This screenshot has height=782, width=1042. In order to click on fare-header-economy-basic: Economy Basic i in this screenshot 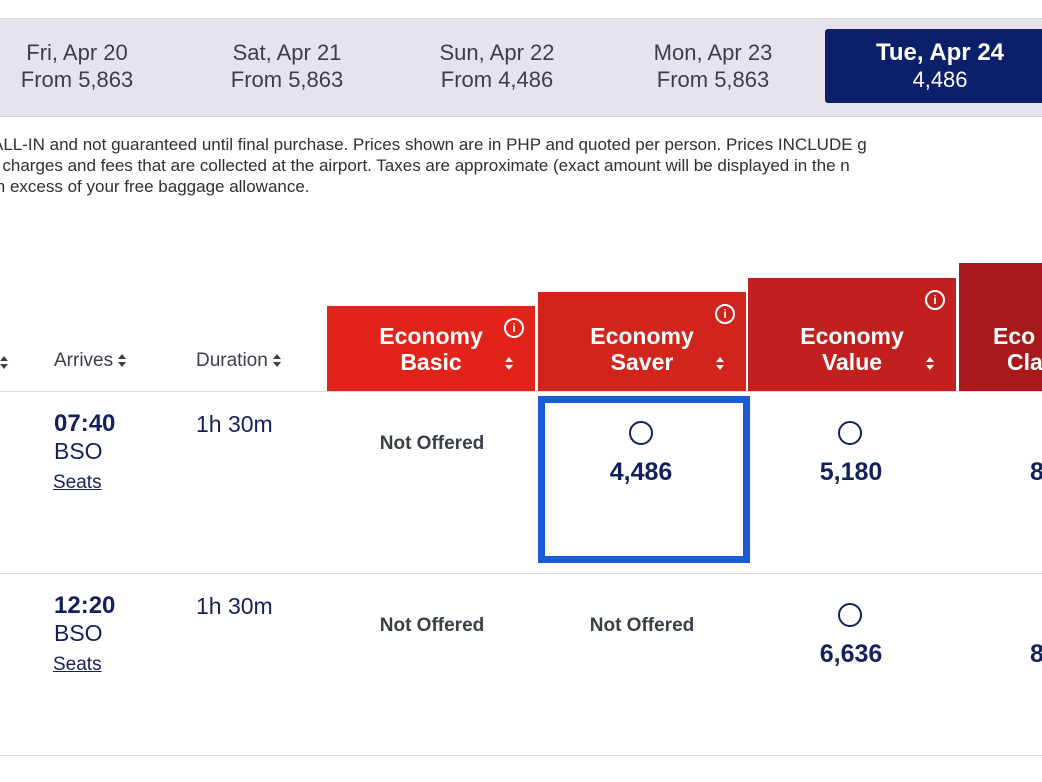, I will do `click(431, 348)`.